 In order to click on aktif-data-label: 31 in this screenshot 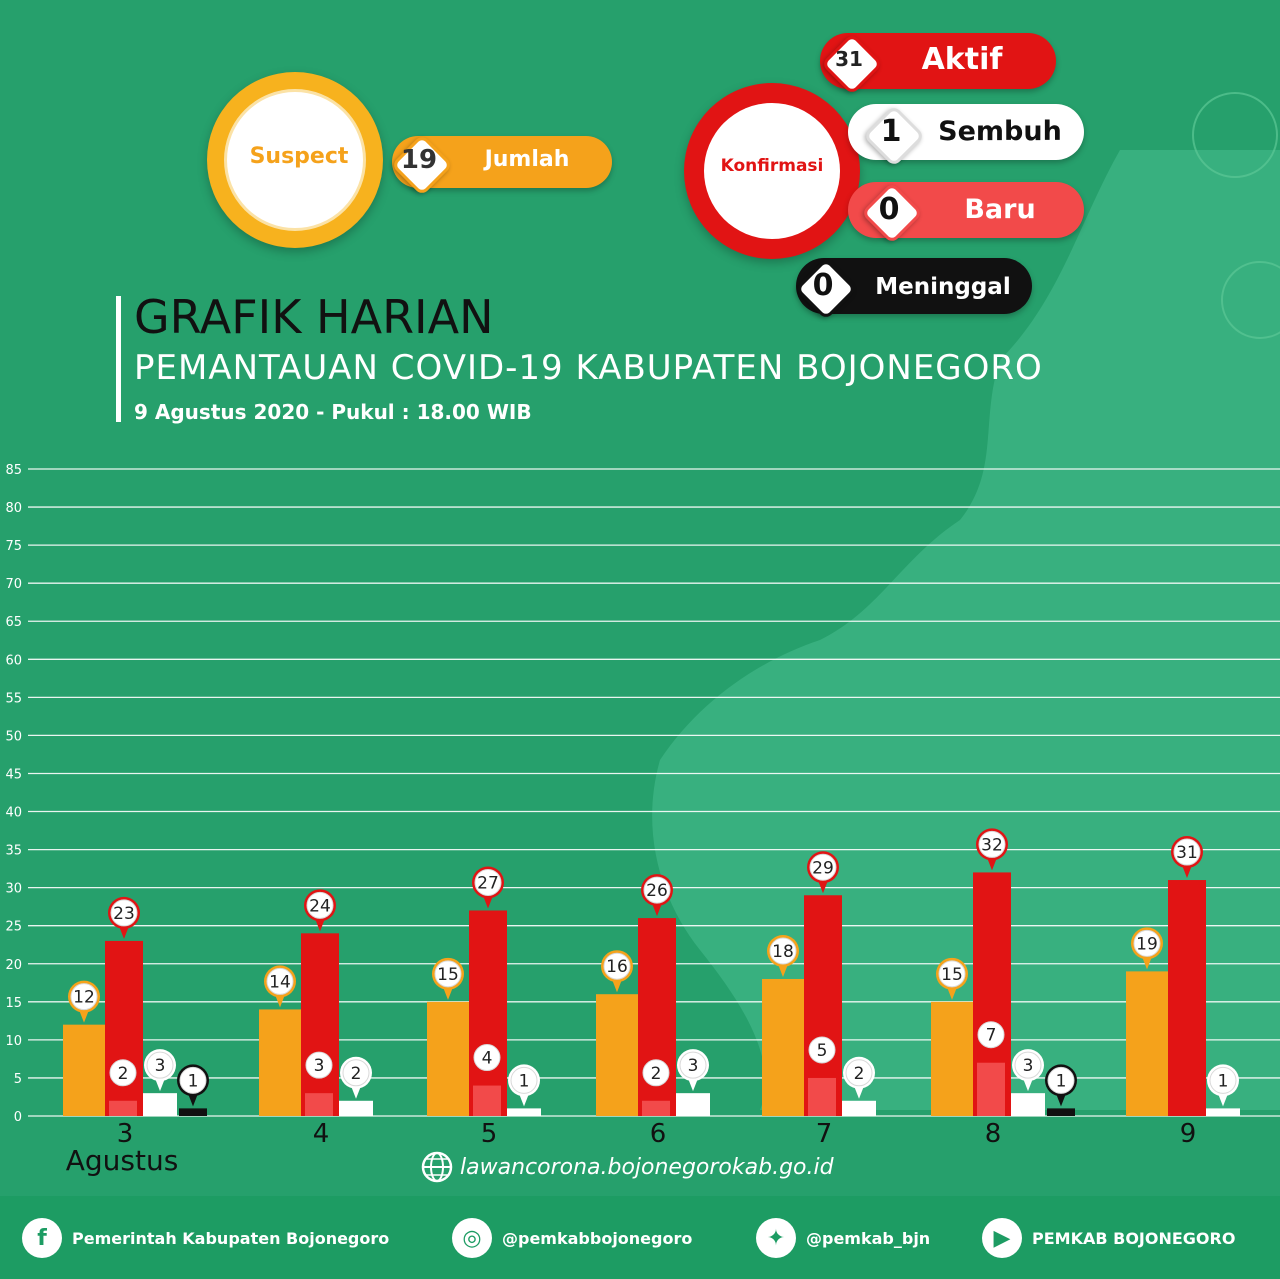, I will do `click(1187, 853)`.